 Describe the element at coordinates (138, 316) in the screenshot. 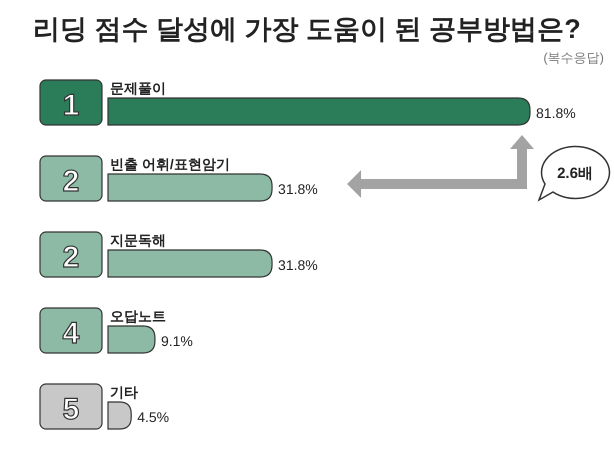

I see `y-tick-label: 오답노트` at that location.